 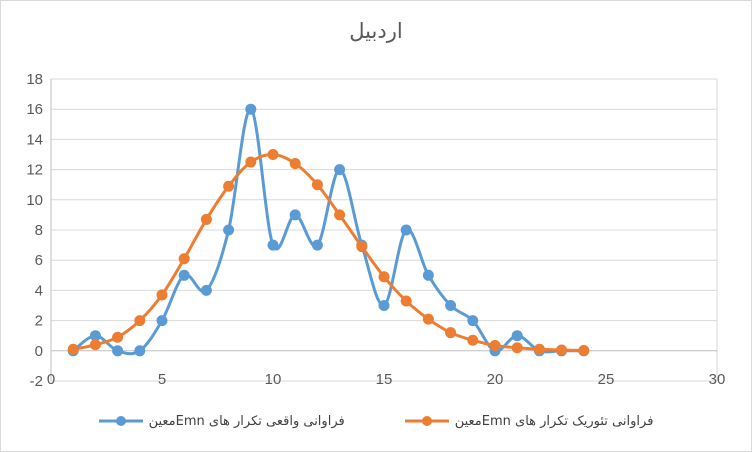 I want to click on x-tick-label: 30, so click(x=717, y=379).